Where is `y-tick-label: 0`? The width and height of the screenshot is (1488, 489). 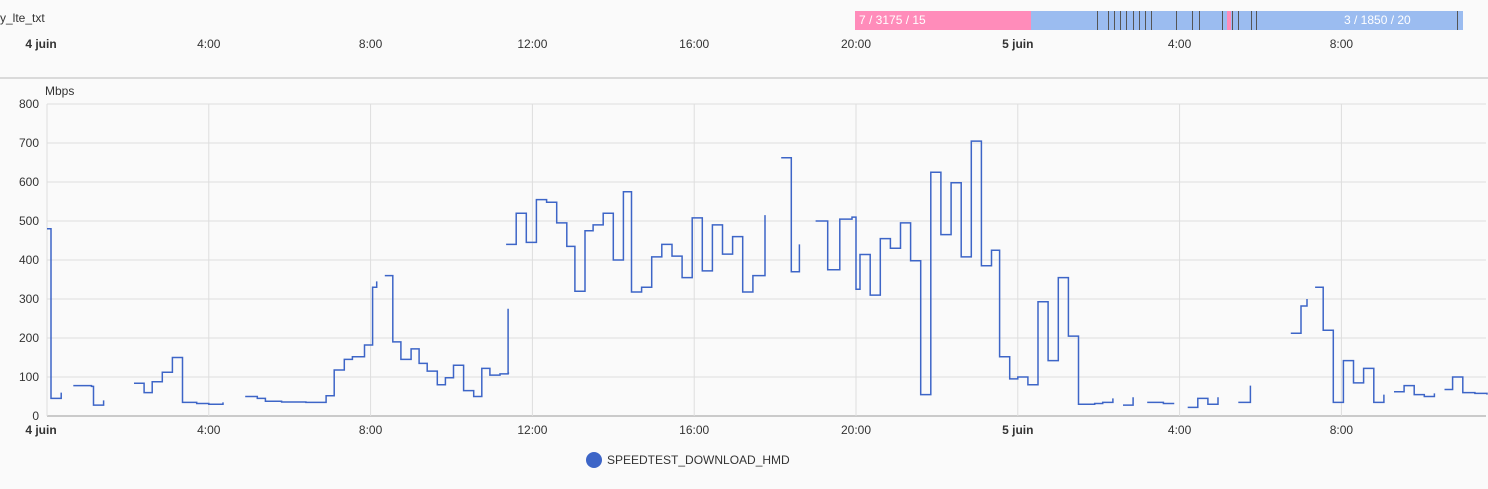 y-tick-label: 0 is located at coordinates (35, 416).